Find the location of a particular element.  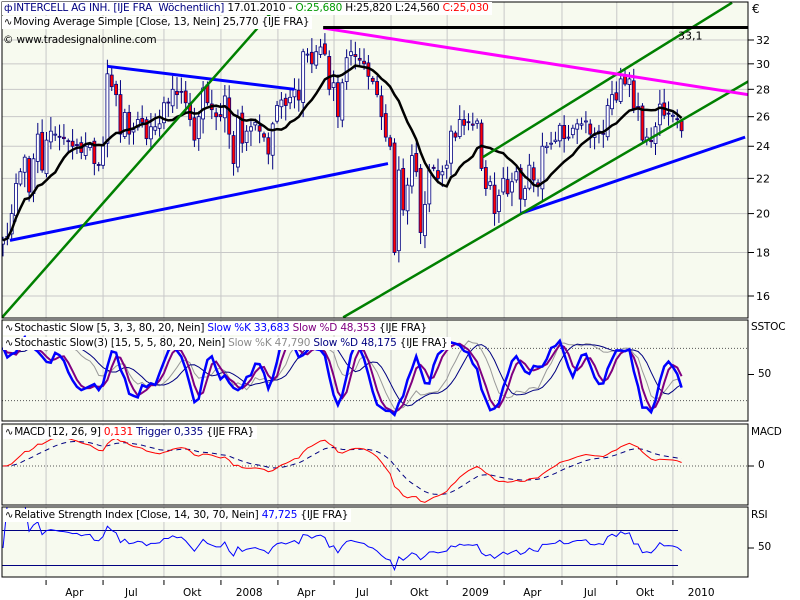

stoch-tick-label: 50 is located at coordinates (764, 374).